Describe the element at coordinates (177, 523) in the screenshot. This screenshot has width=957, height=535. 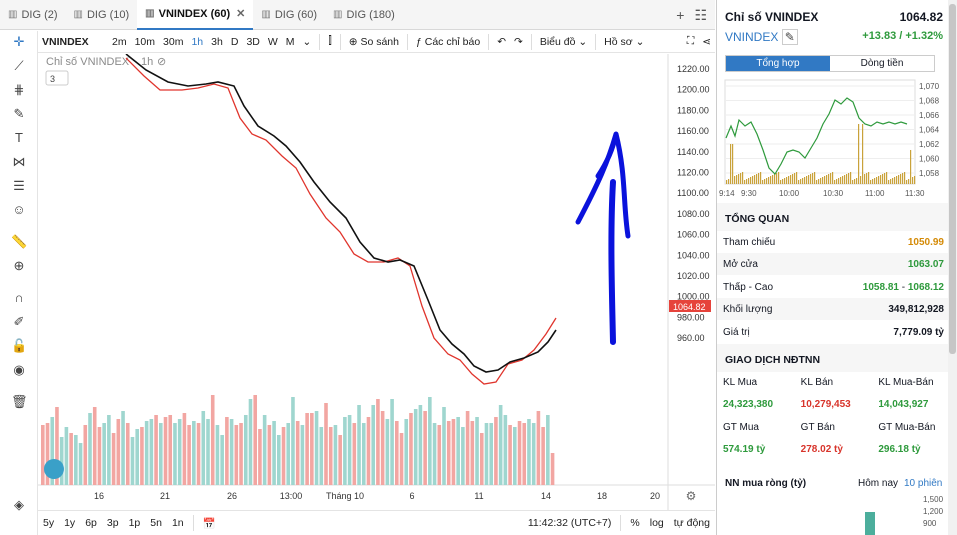
I see `range-1n: 1n` at that location.